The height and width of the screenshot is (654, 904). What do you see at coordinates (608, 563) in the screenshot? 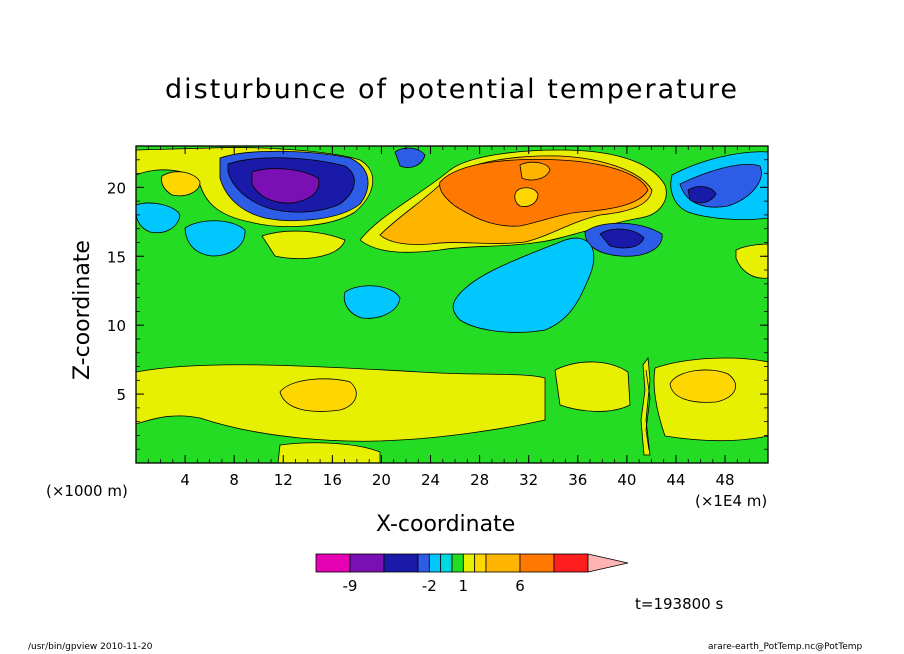
I see `colorbar-extend-arrow` at bounding box center [608, 563].